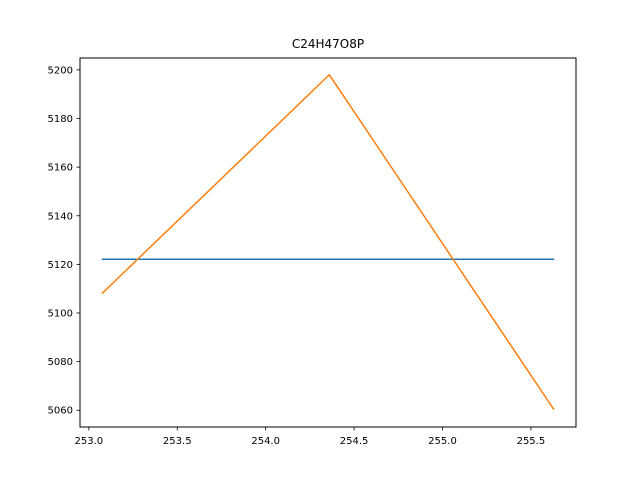  I want to click on y-tick-label: 5160, so click(60, 168).